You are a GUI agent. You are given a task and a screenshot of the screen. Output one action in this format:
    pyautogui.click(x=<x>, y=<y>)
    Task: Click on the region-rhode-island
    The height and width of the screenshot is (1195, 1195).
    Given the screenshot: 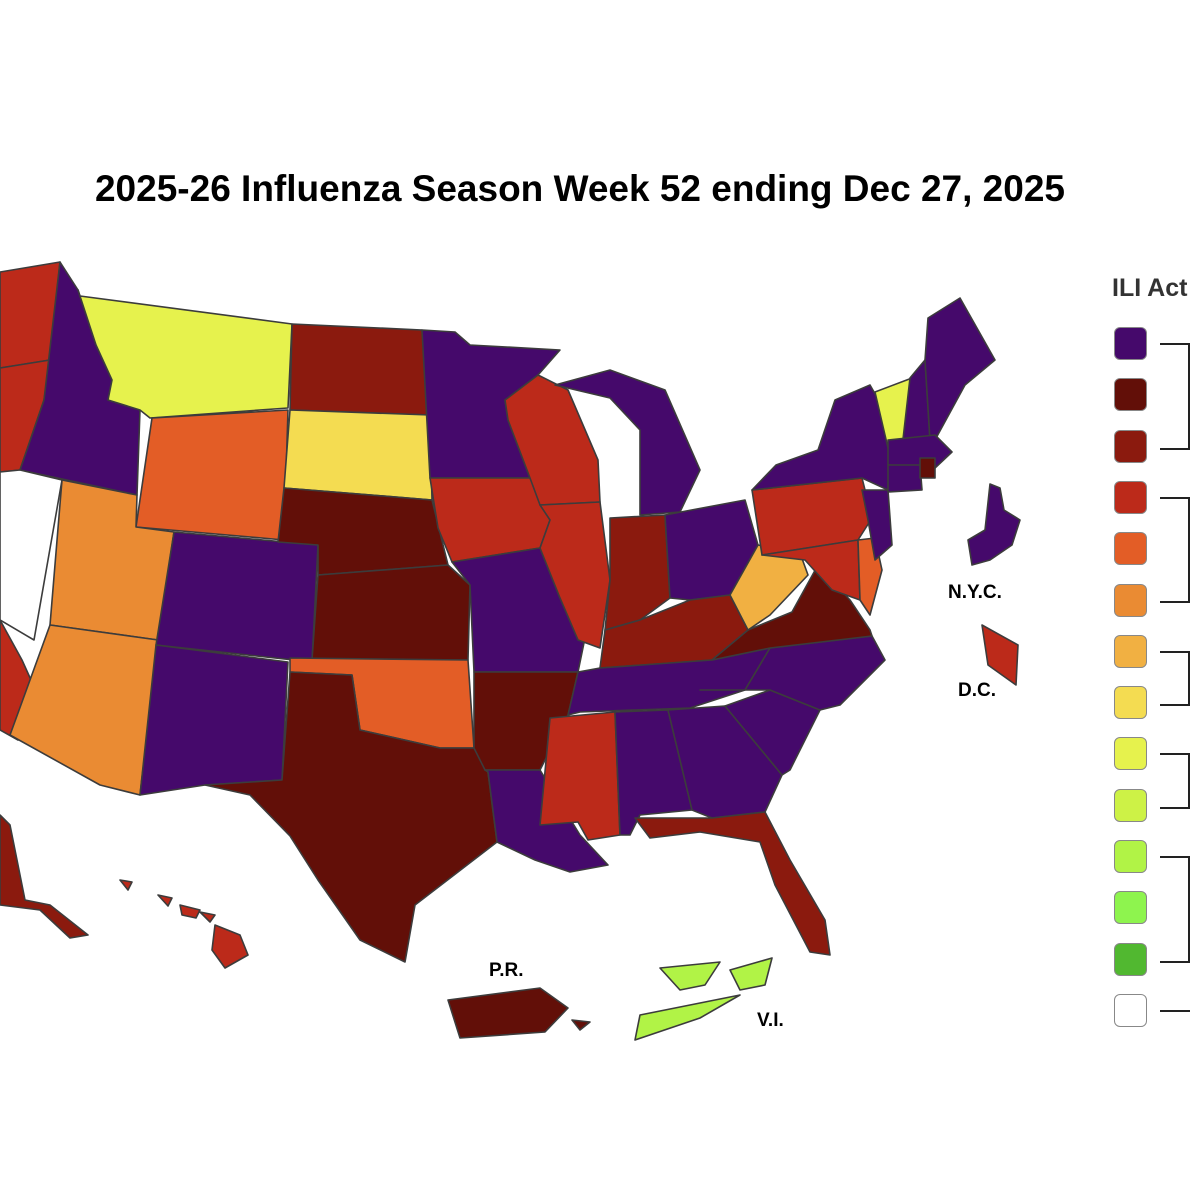 What is the action you would take?
    pyautogui.click(x=927, y=468)
    